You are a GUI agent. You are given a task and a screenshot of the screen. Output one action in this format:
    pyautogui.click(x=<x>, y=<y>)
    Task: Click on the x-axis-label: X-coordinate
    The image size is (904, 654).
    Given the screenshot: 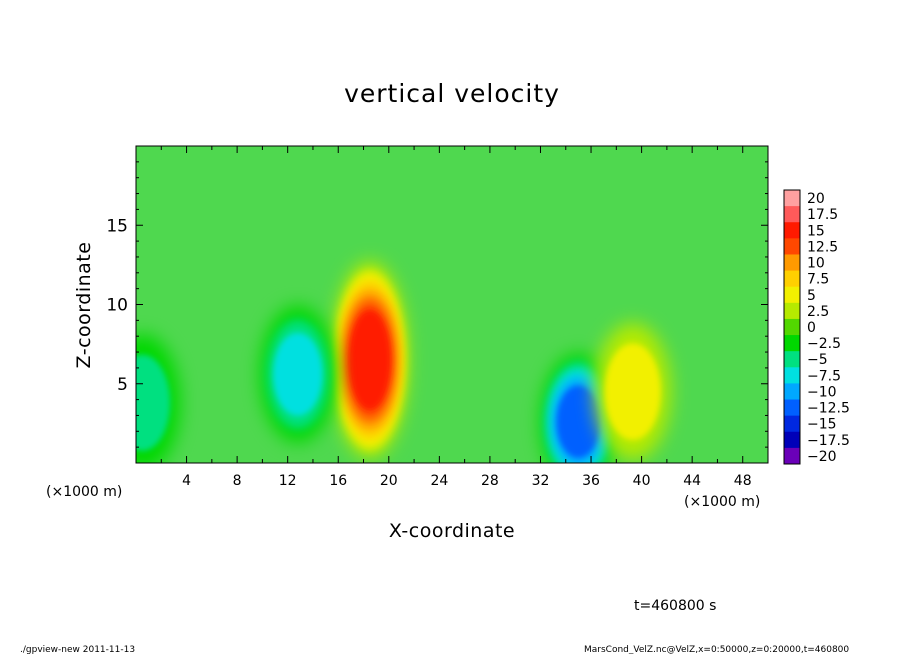 What is the action you would take?
    pyautogui.click(x=452, y=531)
    